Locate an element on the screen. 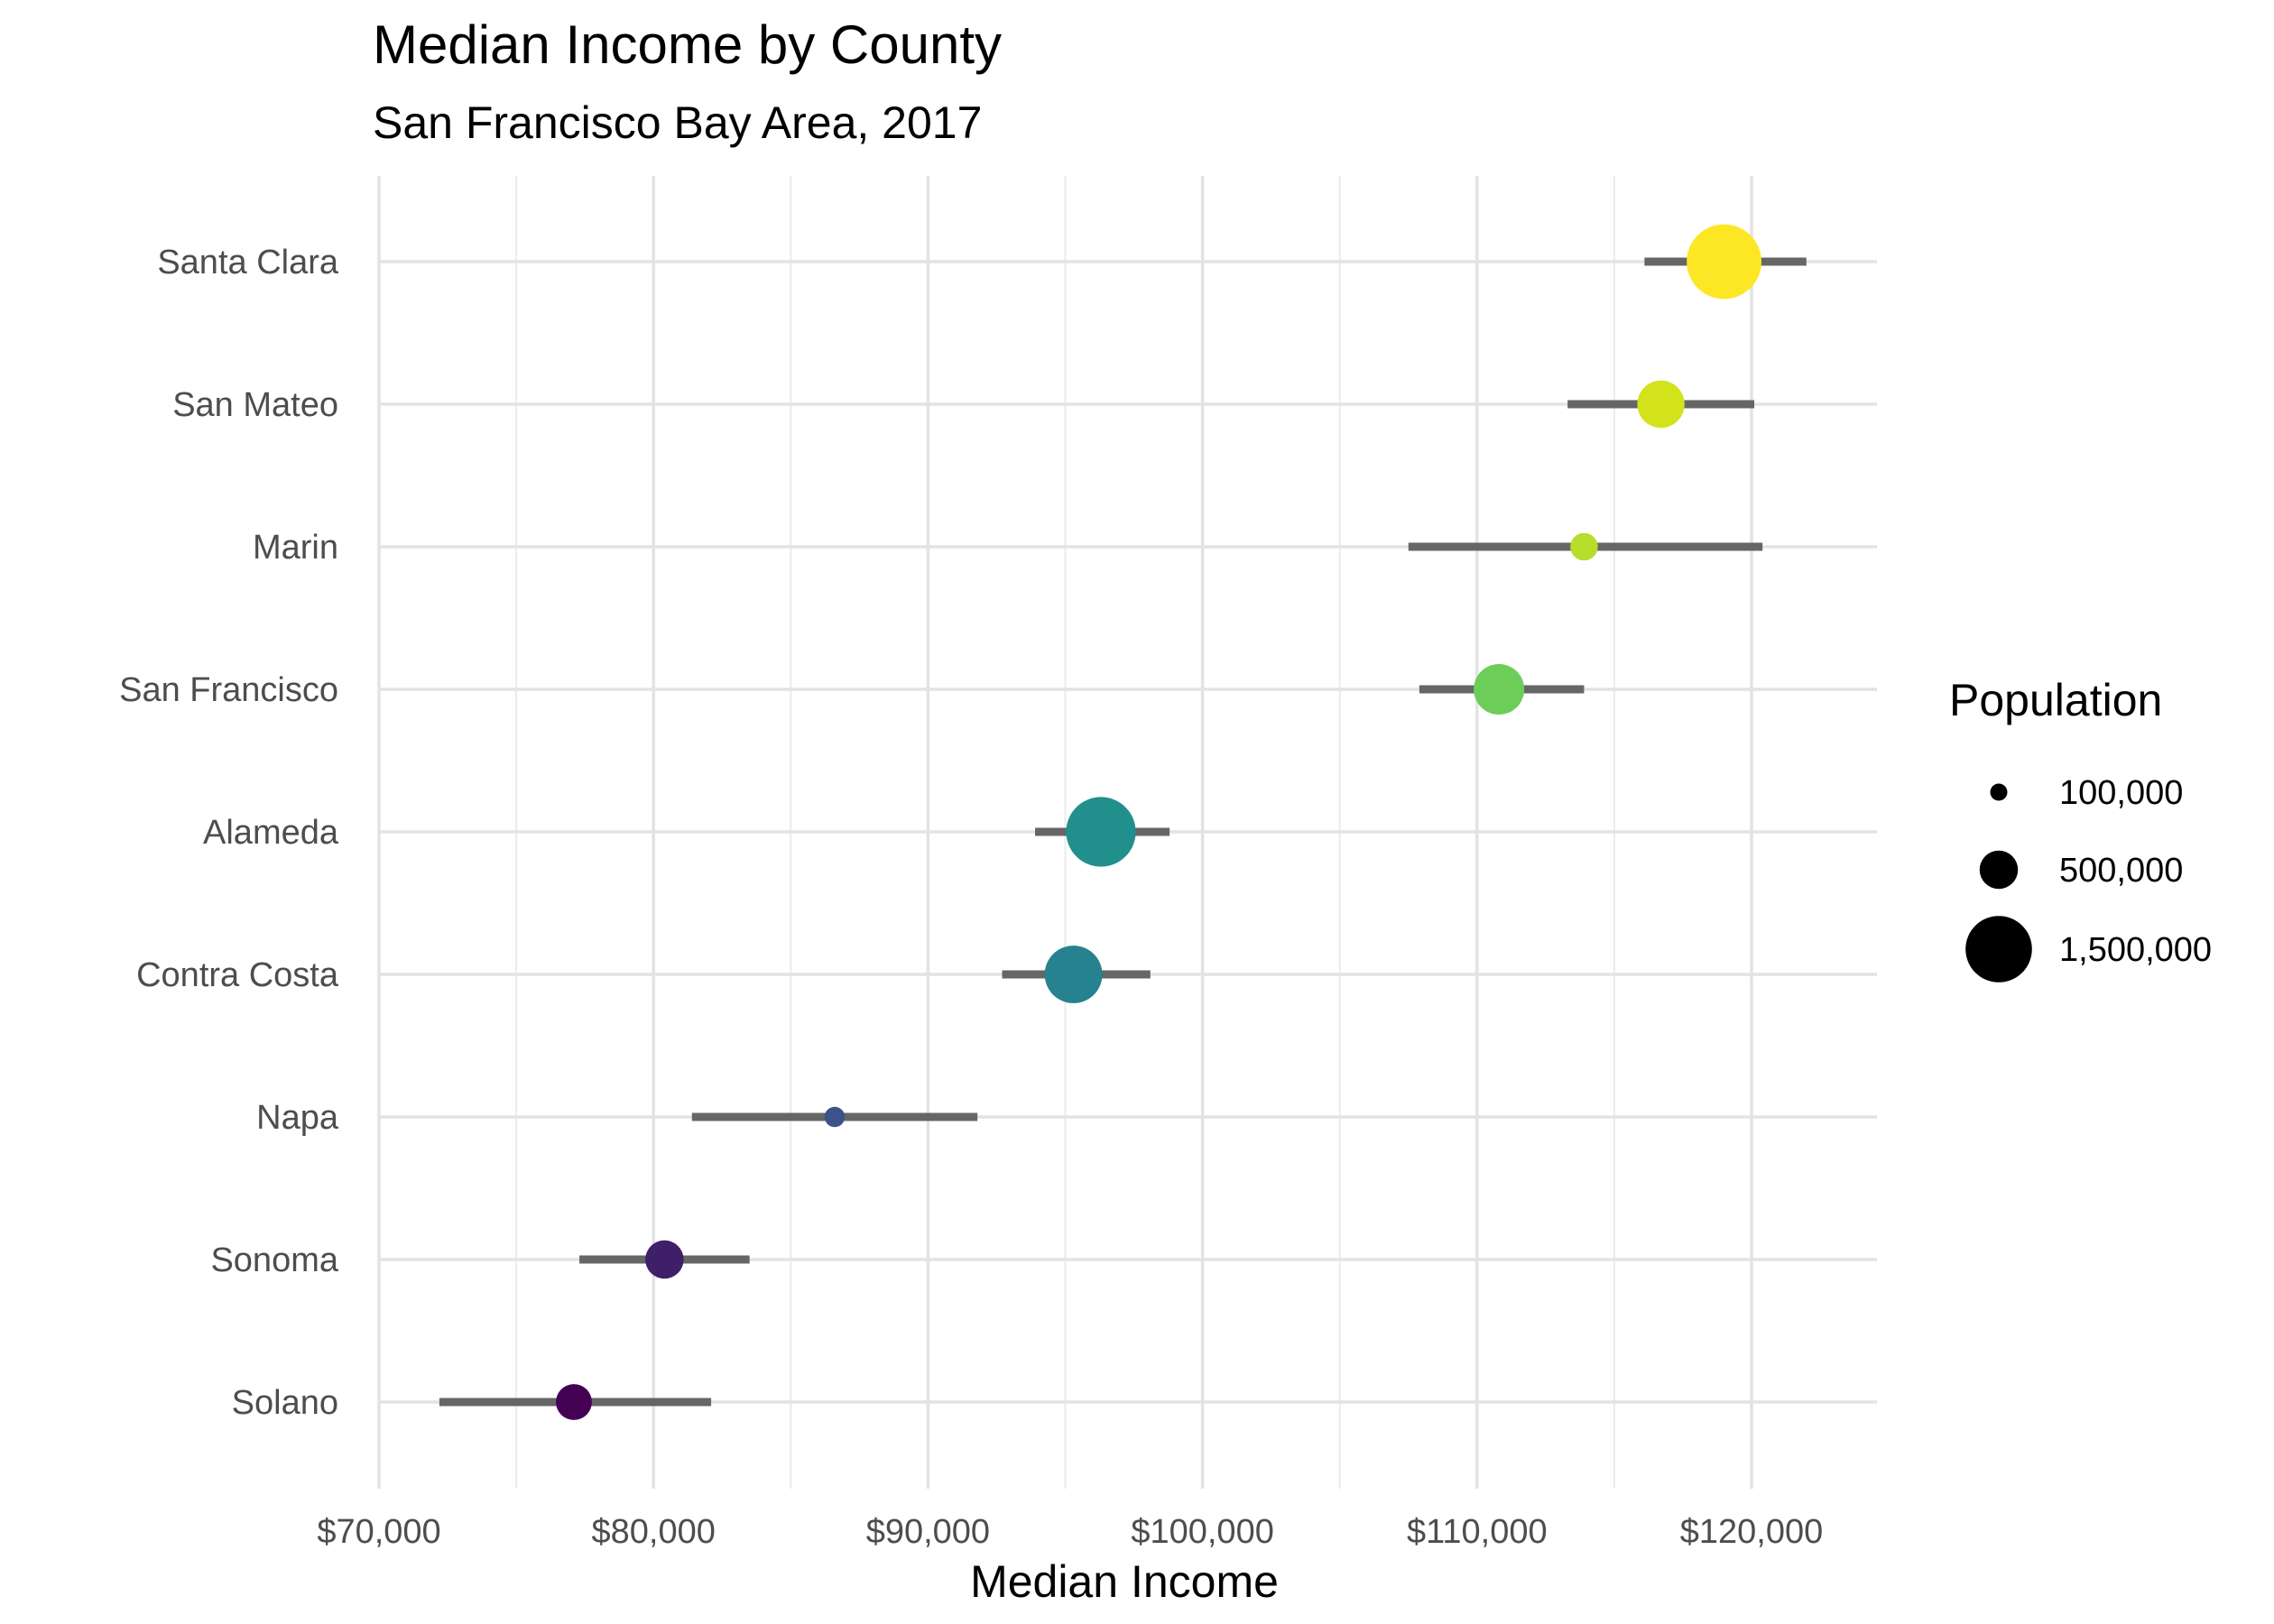 The image size is (2274, 1624). y-tick-label: Contra Costa is located at coordinates (238, 975).